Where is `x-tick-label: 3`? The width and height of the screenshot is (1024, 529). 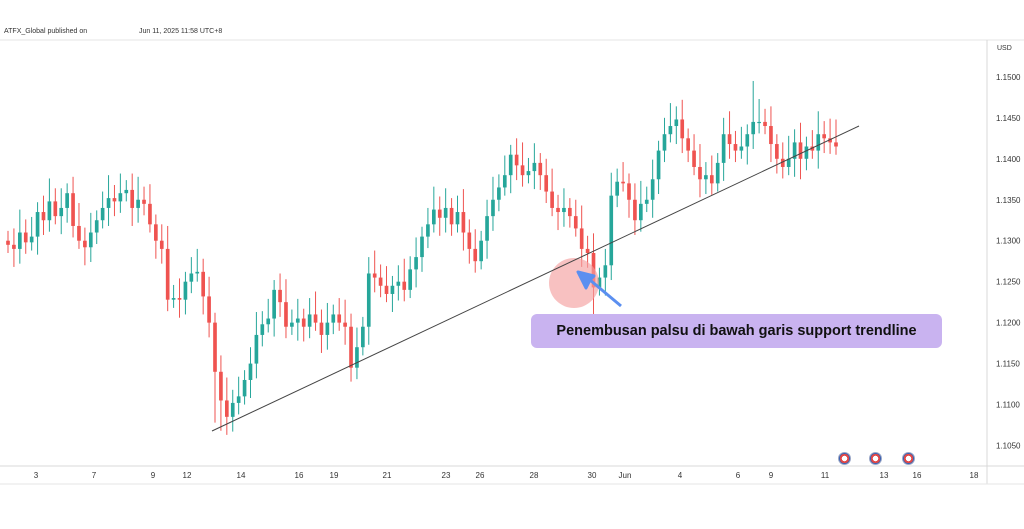
x-tick-label: 3 is located at coordinates (36, 475).